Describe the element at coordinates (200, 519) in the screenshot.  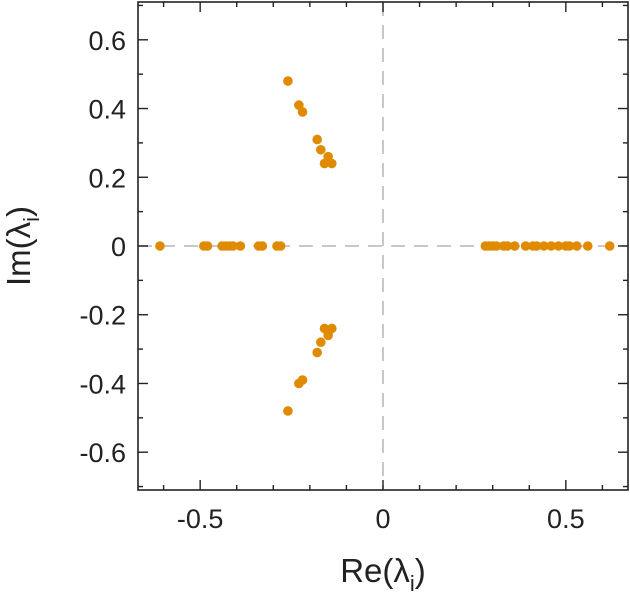
I see `x-tick-label: -0.5` at that location.